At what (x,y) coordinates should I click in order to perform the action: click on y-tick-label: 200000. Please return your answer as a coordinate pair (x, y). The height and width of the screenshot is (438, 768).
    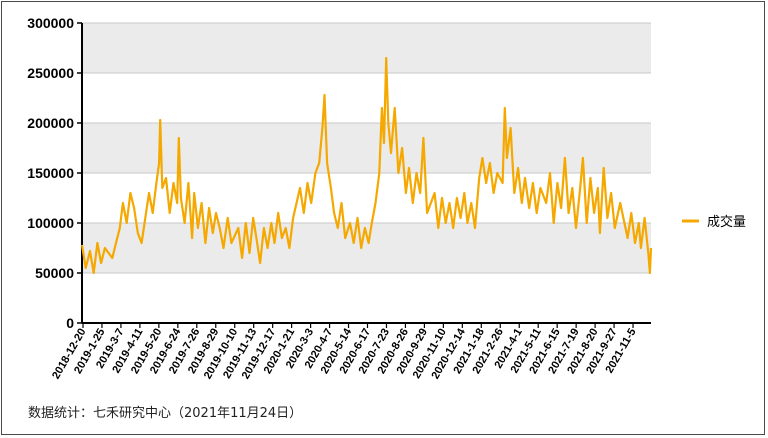
    Looking at the image, I should click on (50, 123).